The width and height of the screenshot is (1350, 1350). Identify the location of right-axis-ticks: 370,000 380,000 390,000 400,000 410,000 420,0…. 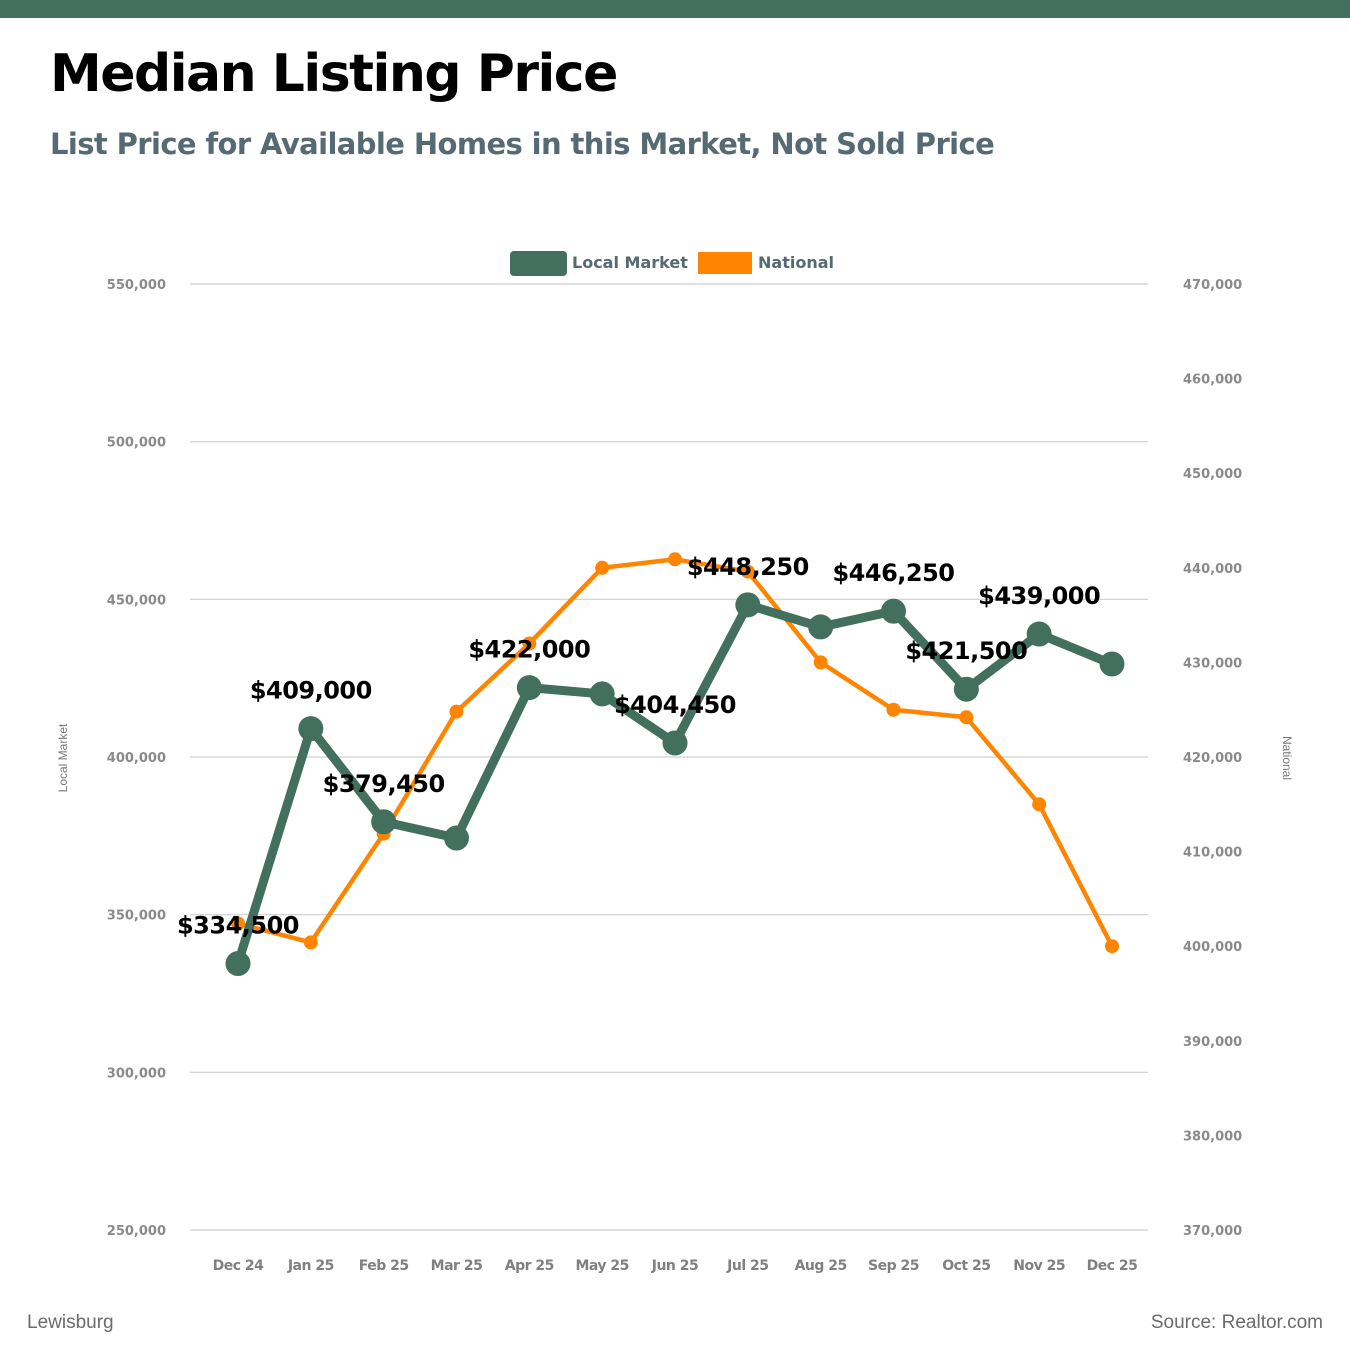
(1212, 758).